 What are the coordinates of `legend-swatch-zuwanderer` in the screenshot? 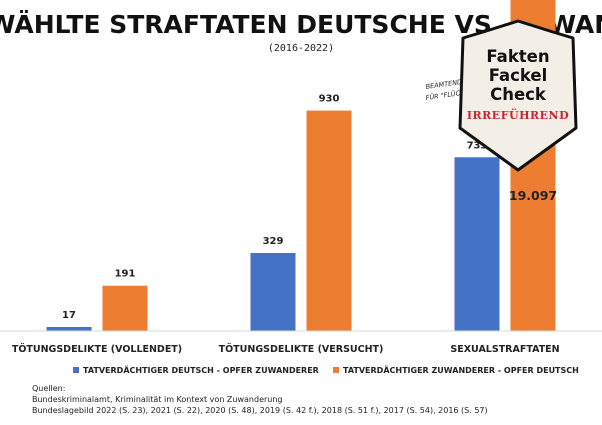 It's located at (336, 370).